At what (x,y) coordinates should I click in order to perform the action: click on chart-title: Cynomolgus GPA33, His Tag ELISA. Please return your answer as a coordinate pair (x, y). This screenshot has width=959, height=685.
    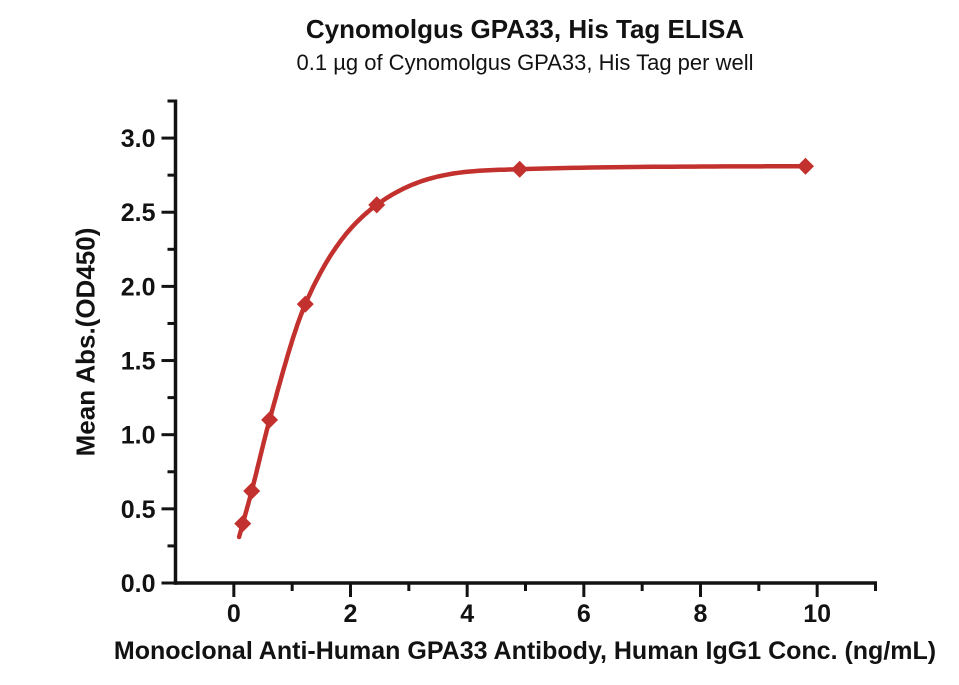
    Looking at the image, I should click on (525, 29).